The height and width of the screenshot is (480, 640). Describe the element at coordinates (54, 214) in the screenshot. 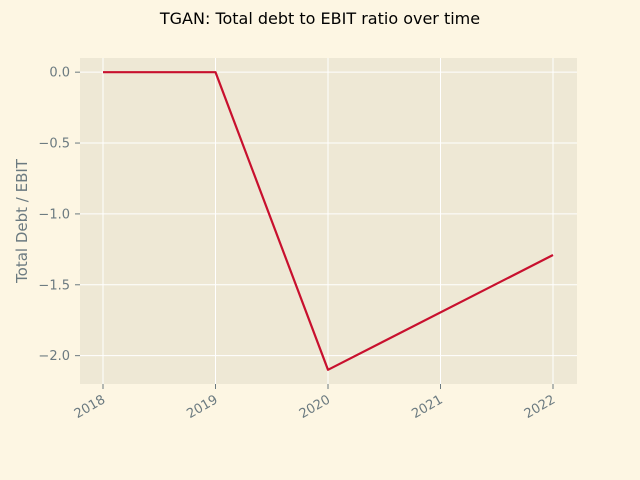

I see `y-tick-label: −1.0` at that location.